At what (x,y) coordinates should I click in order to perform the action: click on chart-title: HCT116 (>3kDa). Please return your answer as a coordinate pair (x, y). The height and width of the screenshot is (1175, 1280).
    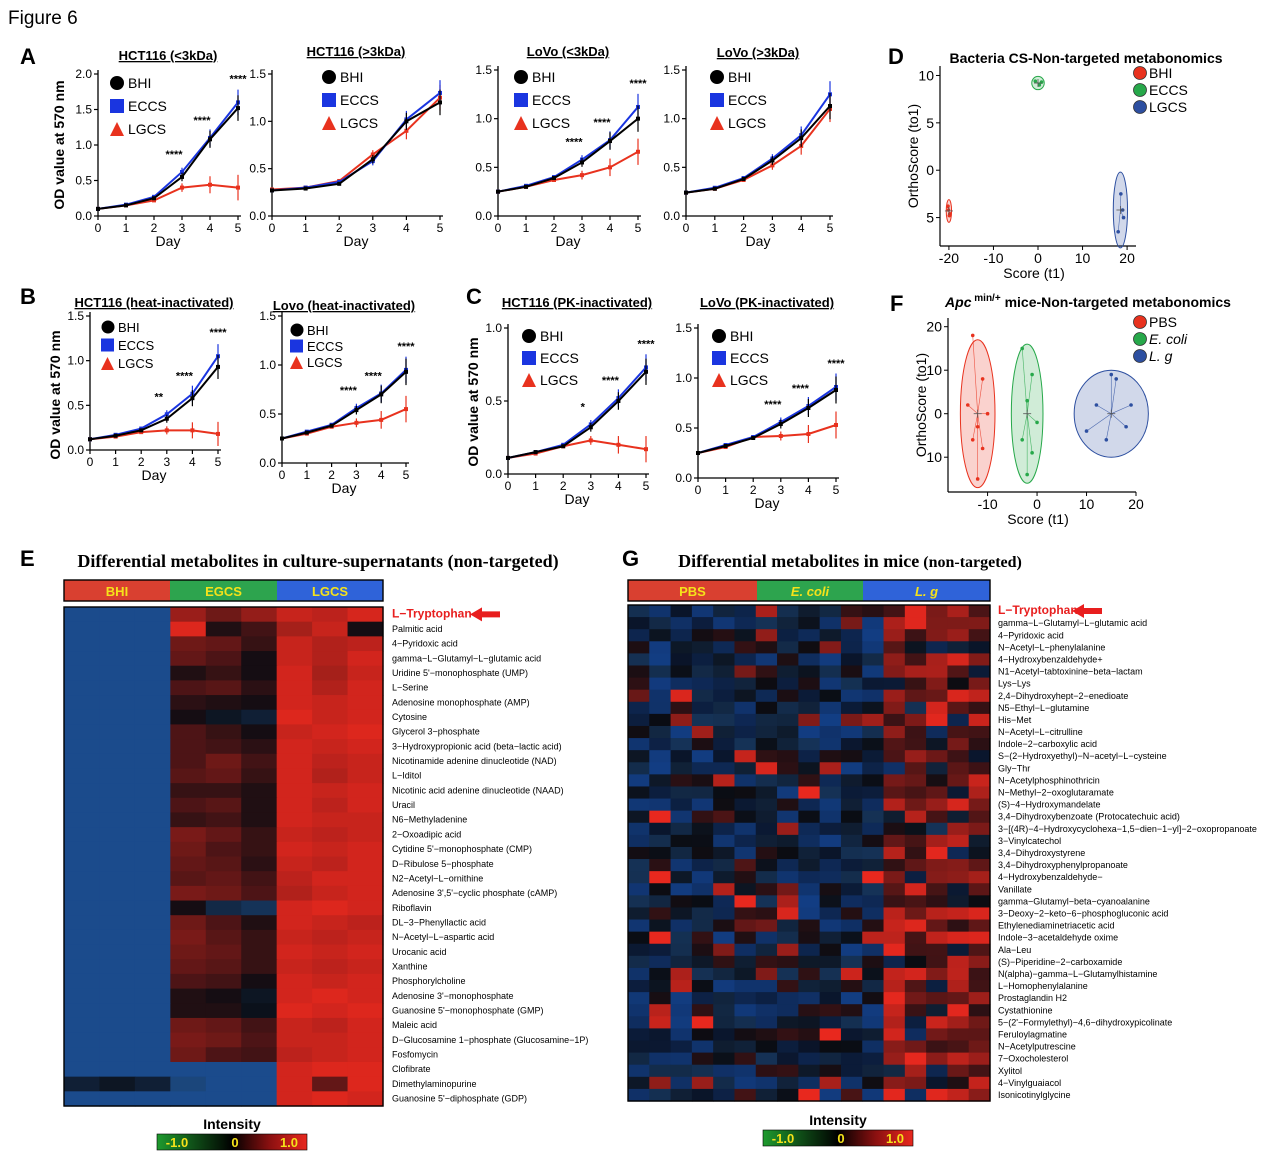
    Looking at the image, I should click on (356, 51).